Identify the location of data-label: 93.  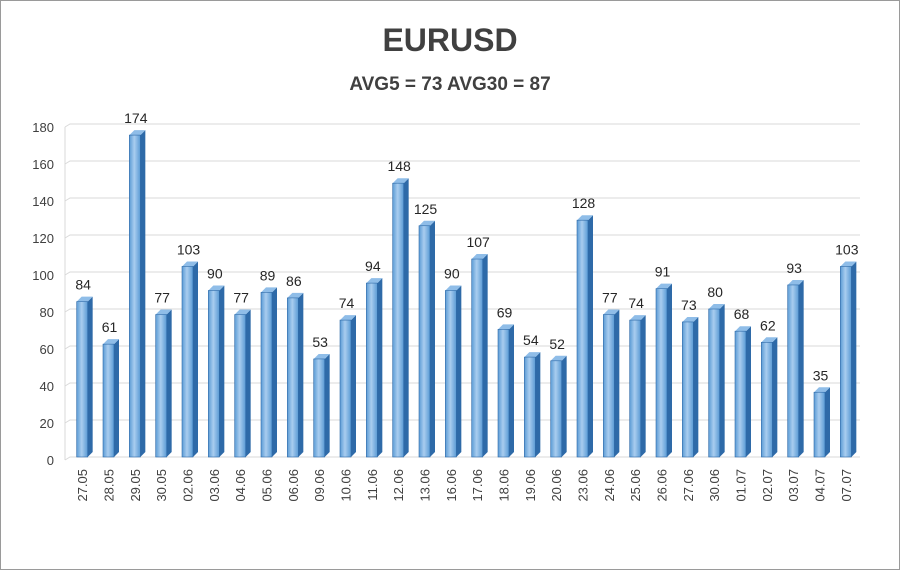
(794, 268).